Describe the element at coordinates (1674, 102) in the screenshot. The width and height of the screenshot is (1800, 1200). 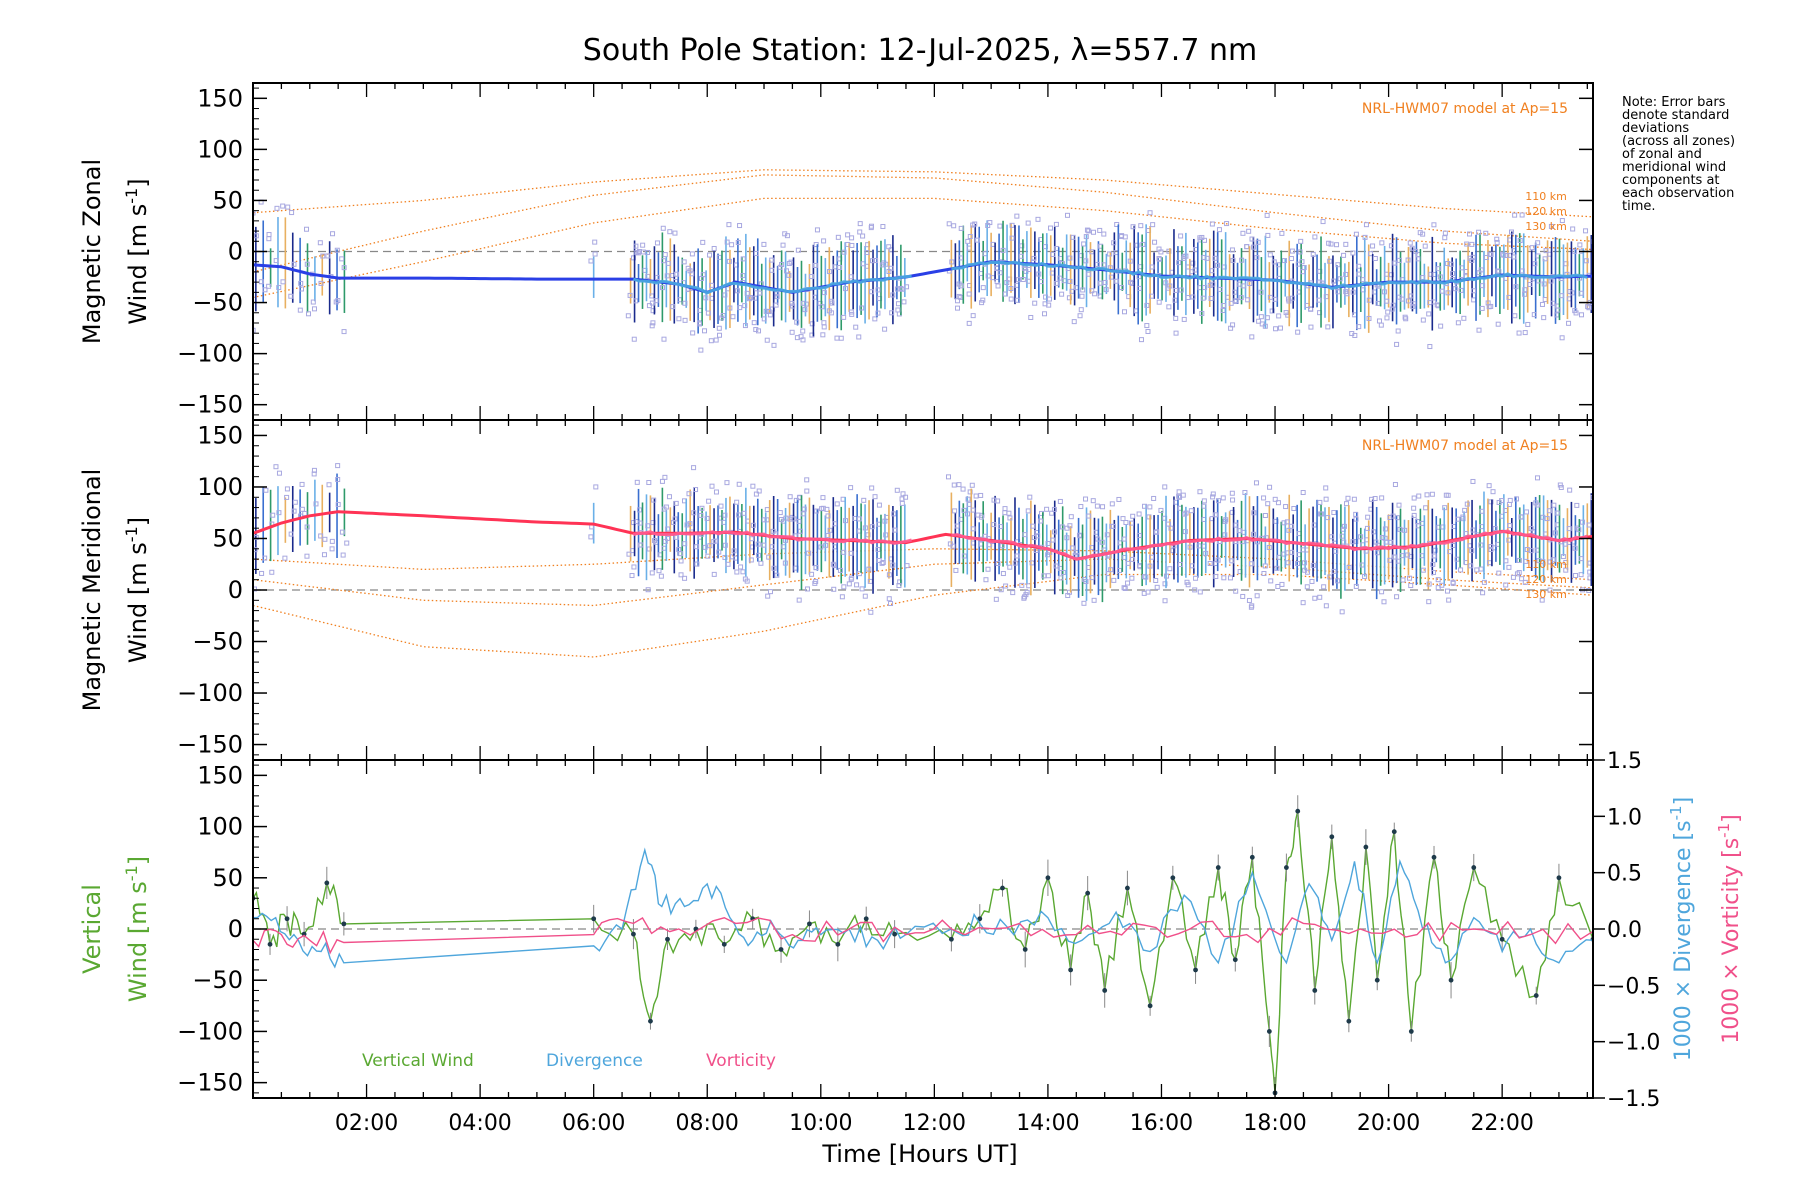
I see `note-line: Note: Error bars` at that location.